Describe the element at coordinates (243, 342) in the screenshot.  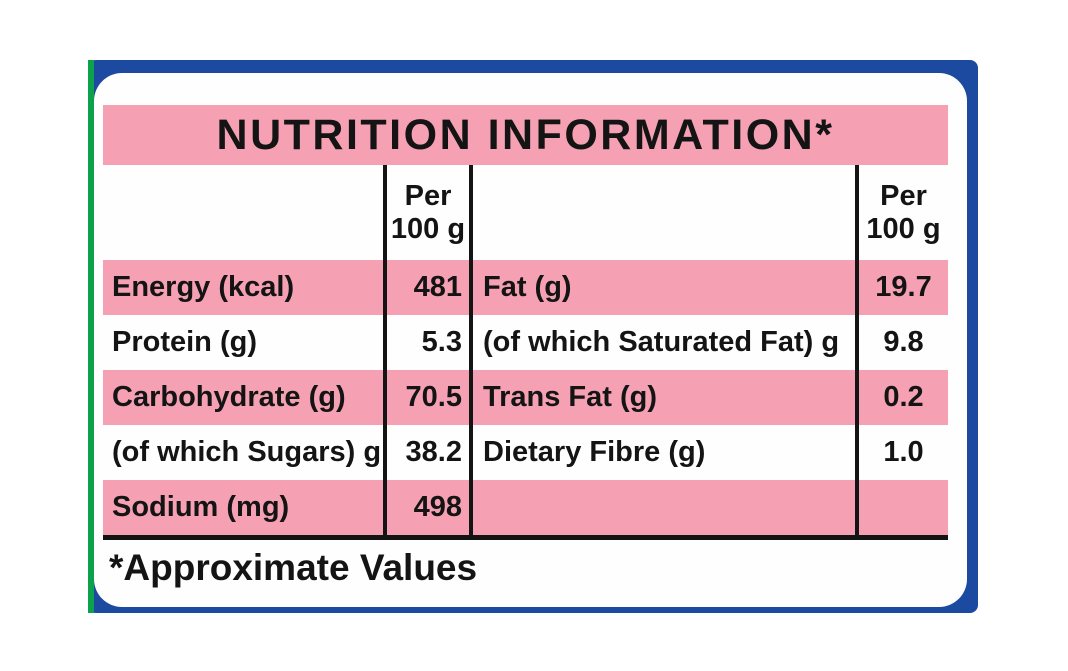
I see `nutrient-name: Protein (g)` at that location.